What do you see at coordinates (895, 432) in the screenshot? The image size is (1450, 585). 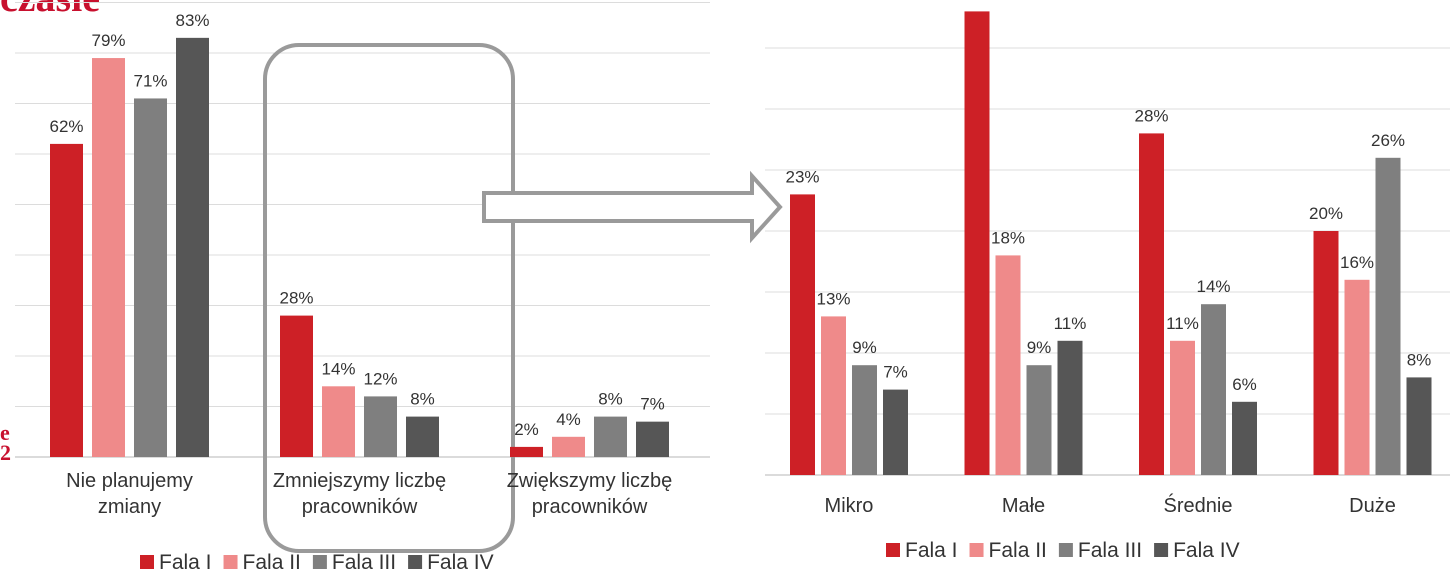 I see `bar-fala-iv-mikro` at bounding box center [895, 432].